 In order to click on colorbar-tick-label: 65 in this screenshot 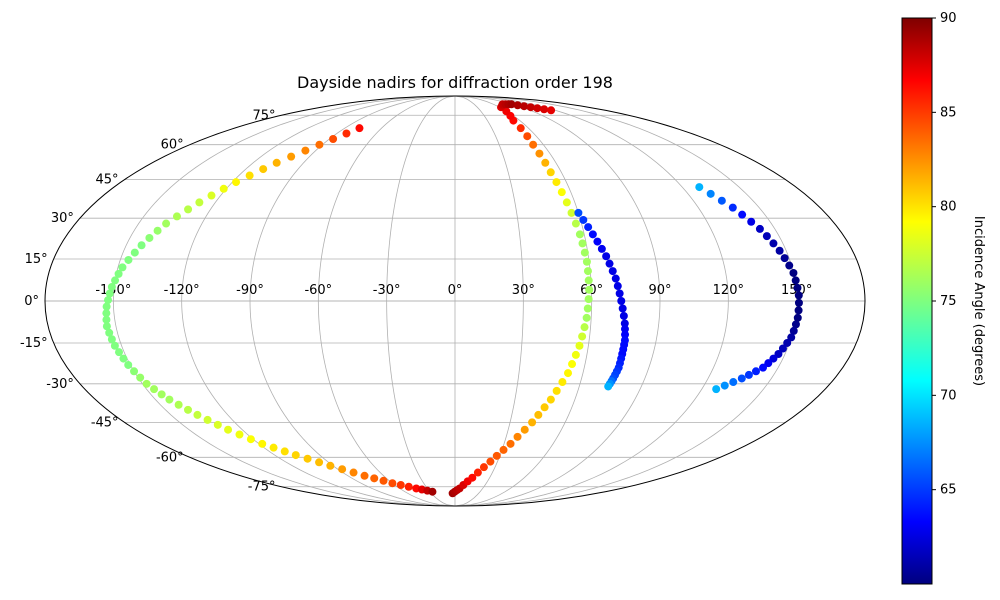, I will do `click(948, 490)`.